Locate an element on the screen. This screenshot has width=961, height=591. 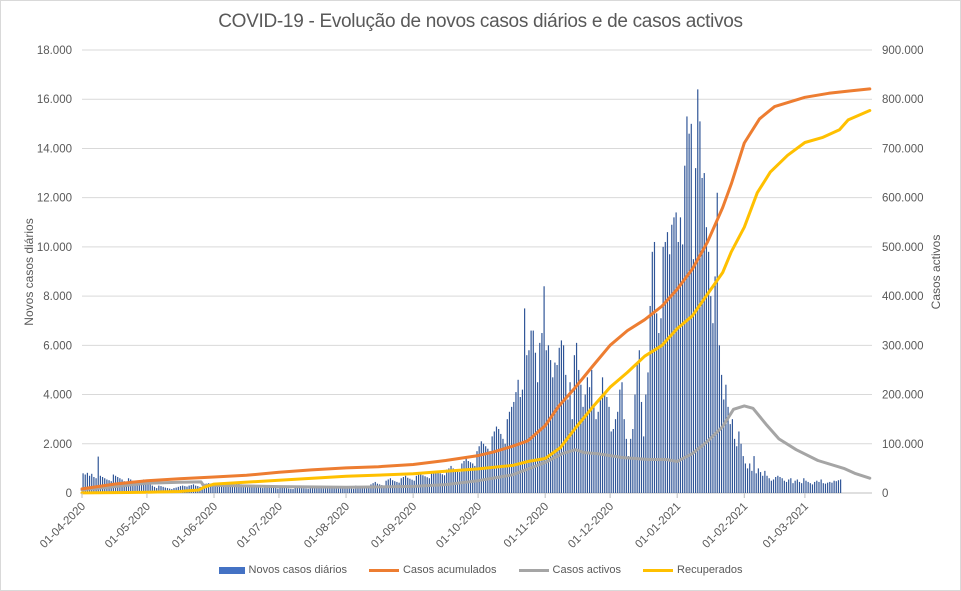
legend-item: Novos casos diários is located at coordinates (282, 570).